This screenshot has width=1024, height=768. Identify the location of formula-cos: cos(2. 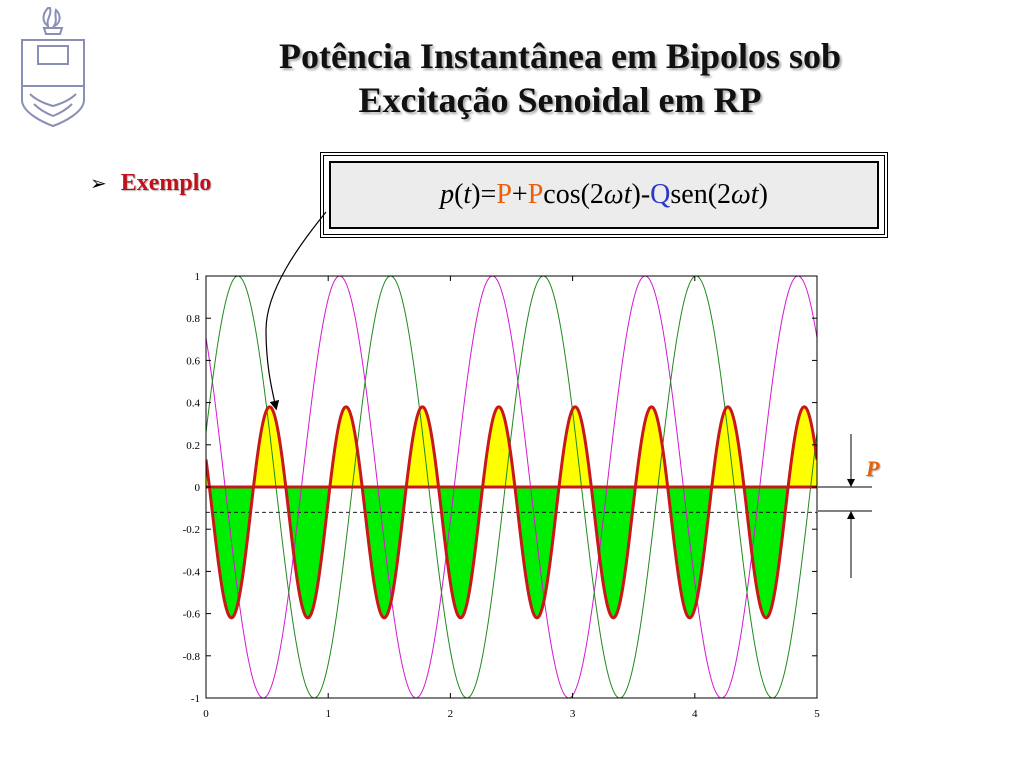
(573, 194).